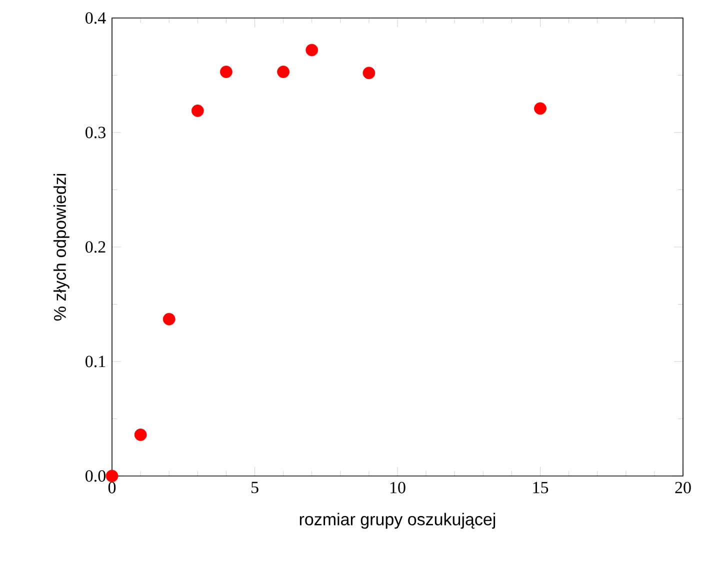 This screenshot has height=566, width=715. Describe the element at coordinates (96, 247) in the screenshot. I see `y-tick-label: 0.2` at that location.